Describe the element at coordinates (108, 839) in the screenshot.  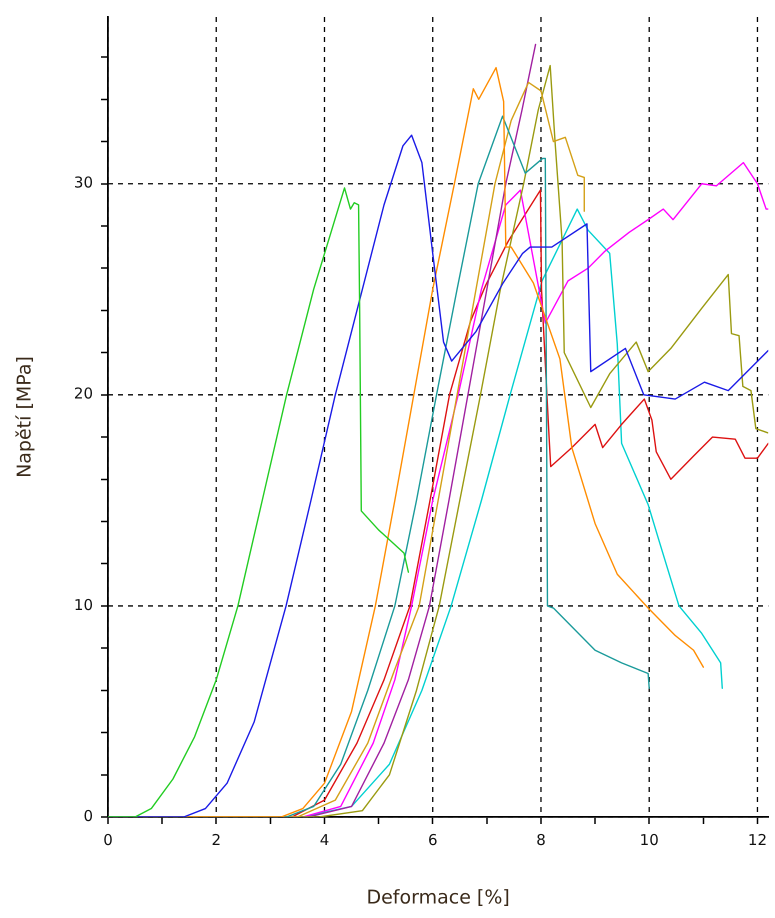
I see `x-tick-label: 0` at that location.